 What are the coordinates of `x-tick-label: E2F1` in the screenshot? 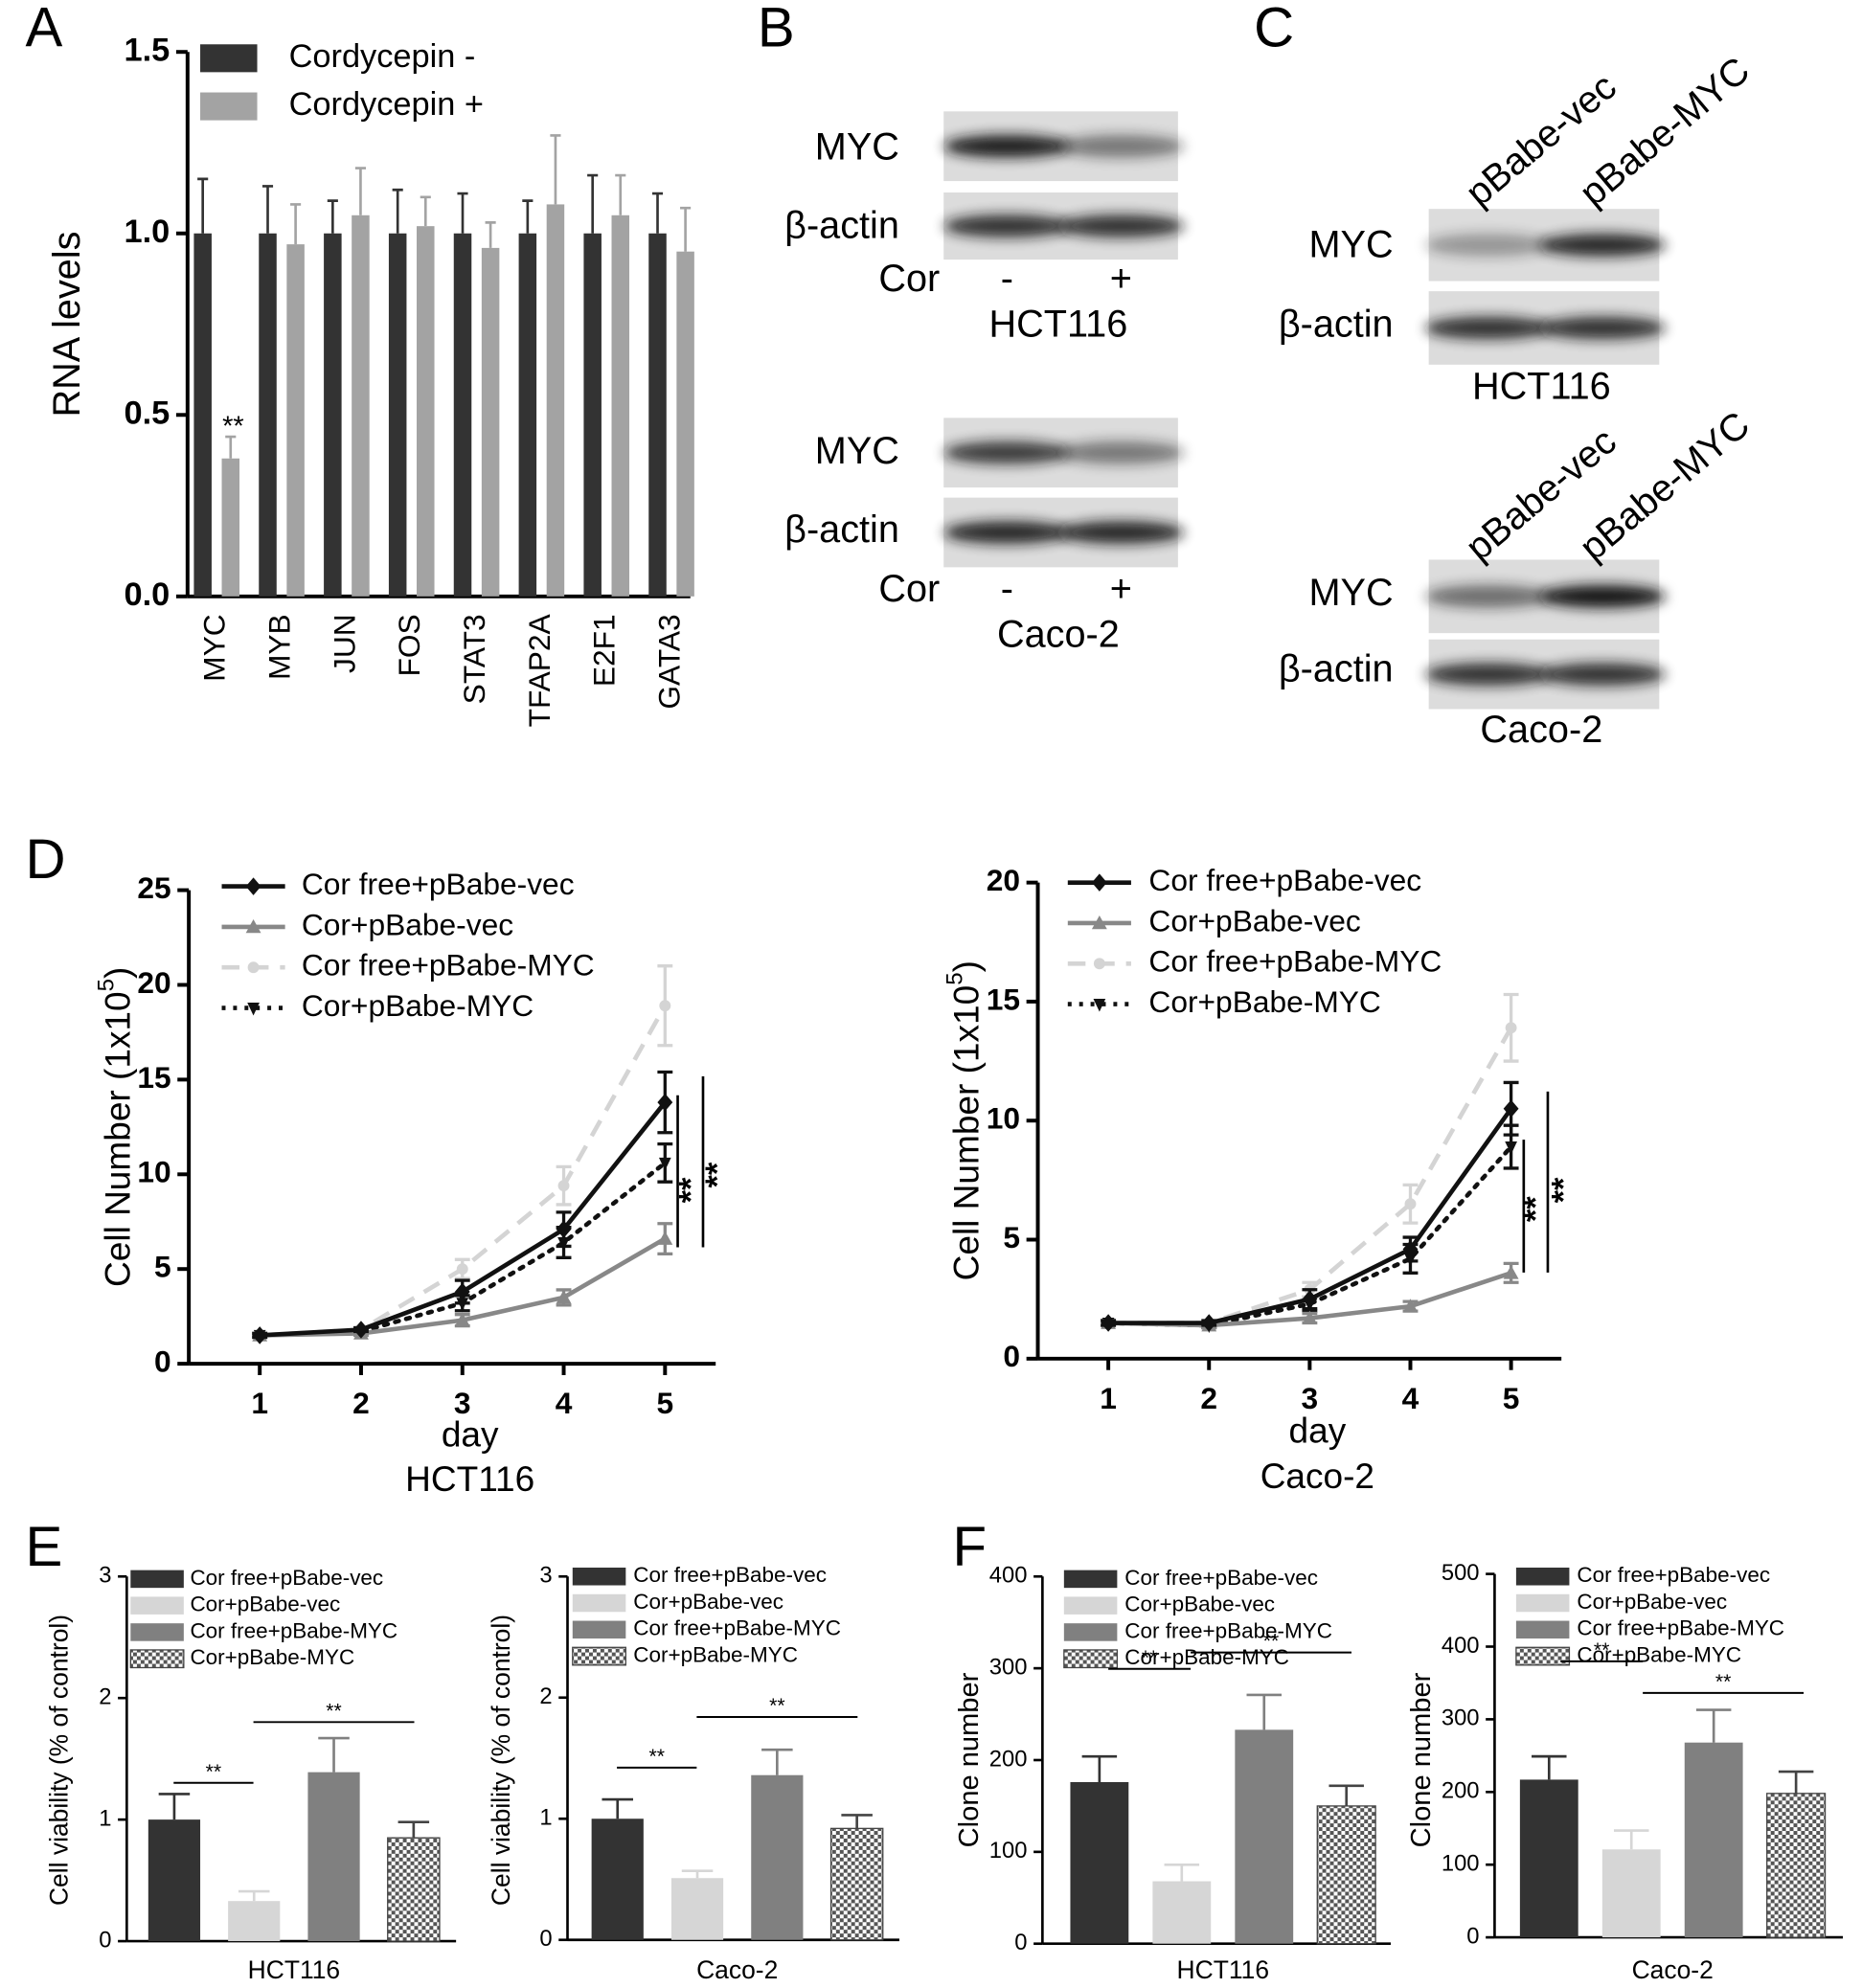 It's located at (604, 650).